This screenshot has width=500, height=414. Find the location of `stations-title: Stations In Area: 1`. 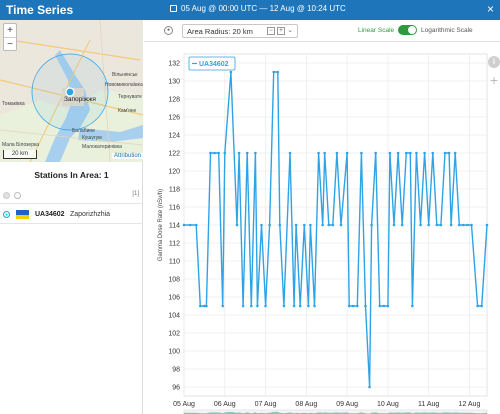

stations-title: Stations In Area: 1 is located at coordinates (71, 175).